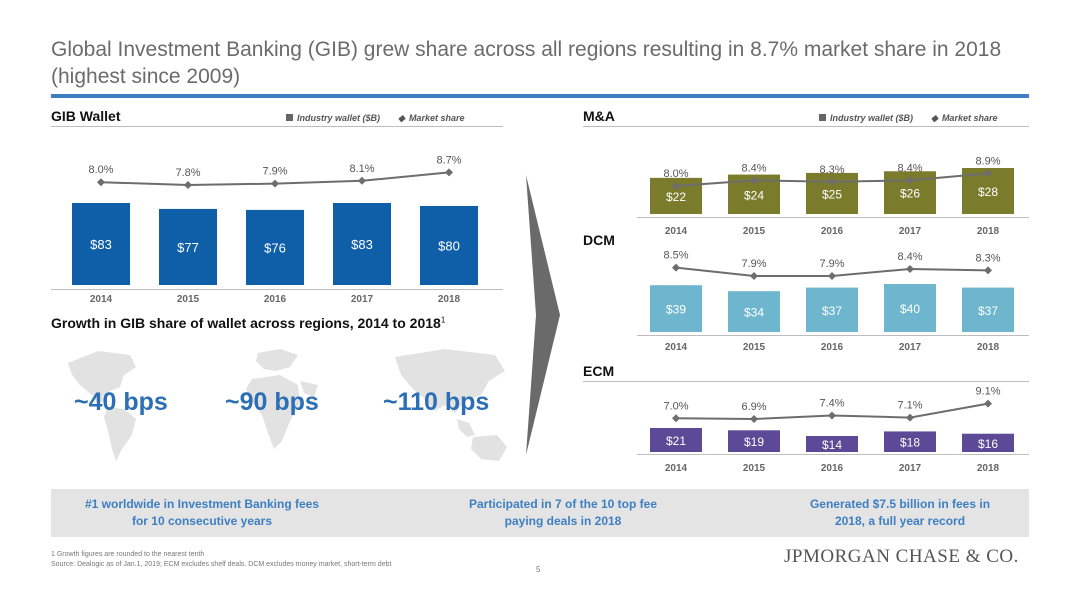 The image size is (1080, 608). Describe the element at coordinates (272, 402) in the screenshot. I see `emea-growth-value: ~90 bps` at that location.